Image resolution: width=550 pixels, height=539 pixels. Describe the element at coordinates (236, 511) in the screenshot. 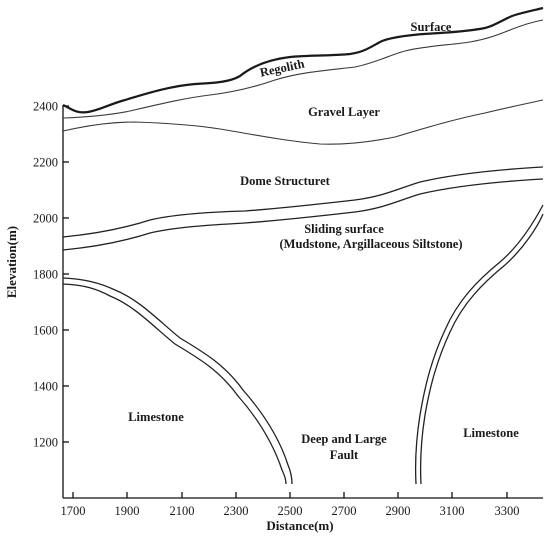

I see `x-tick-label-2300: 2300` at that location.